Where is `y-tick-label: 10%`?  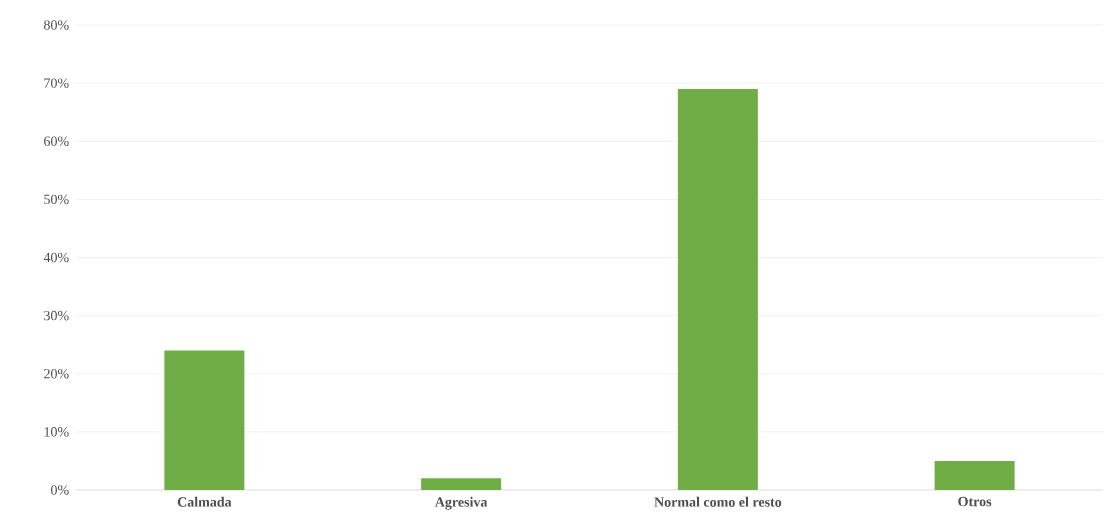 y-tick-label: 10% is located at coordinates (56, 432).